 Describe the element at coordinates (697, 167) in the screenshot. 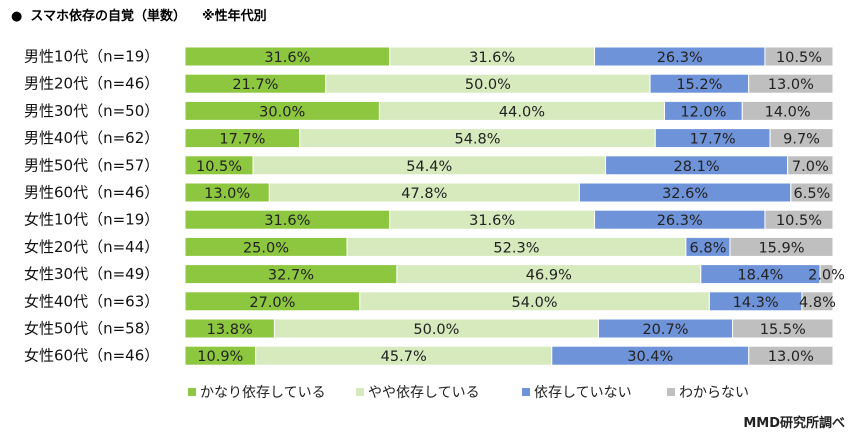

I see `data-label: 28.1%` at that location.